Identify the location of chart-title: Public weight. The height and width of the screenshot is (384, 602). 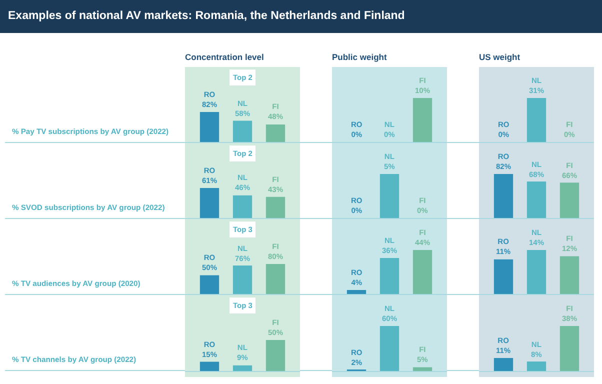
(359, 57).